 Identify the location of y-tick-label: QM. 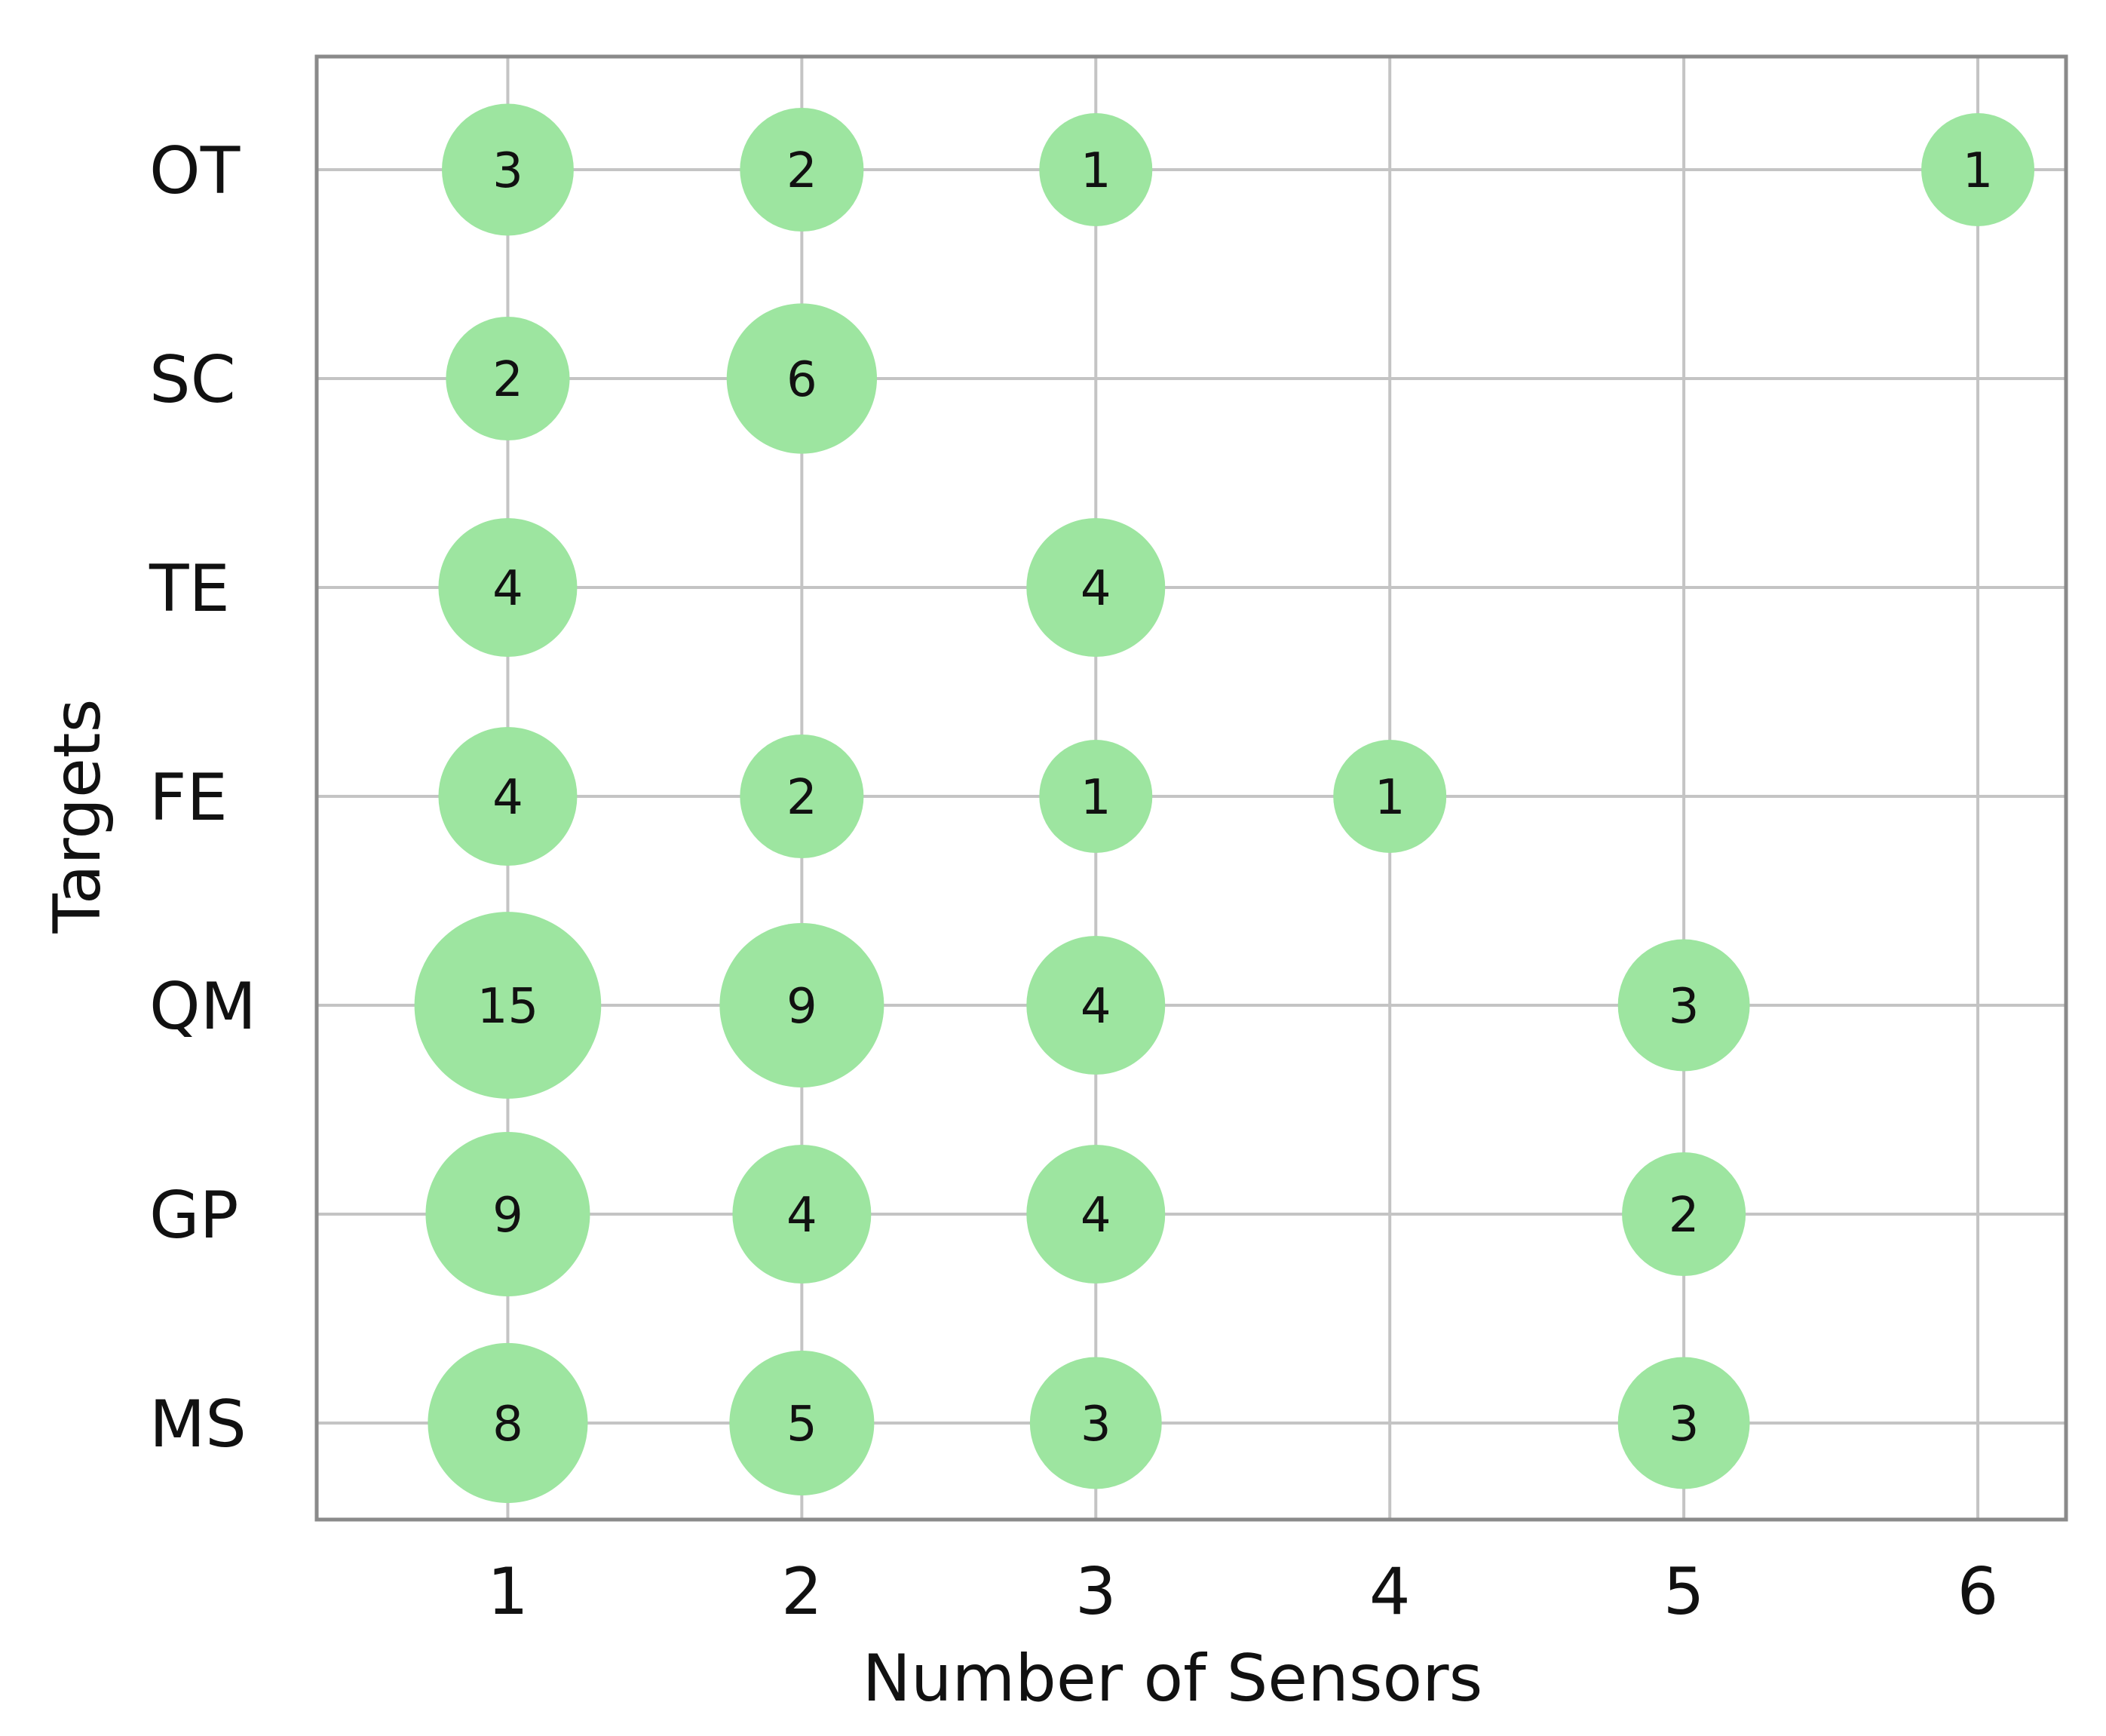
(202, 1007).